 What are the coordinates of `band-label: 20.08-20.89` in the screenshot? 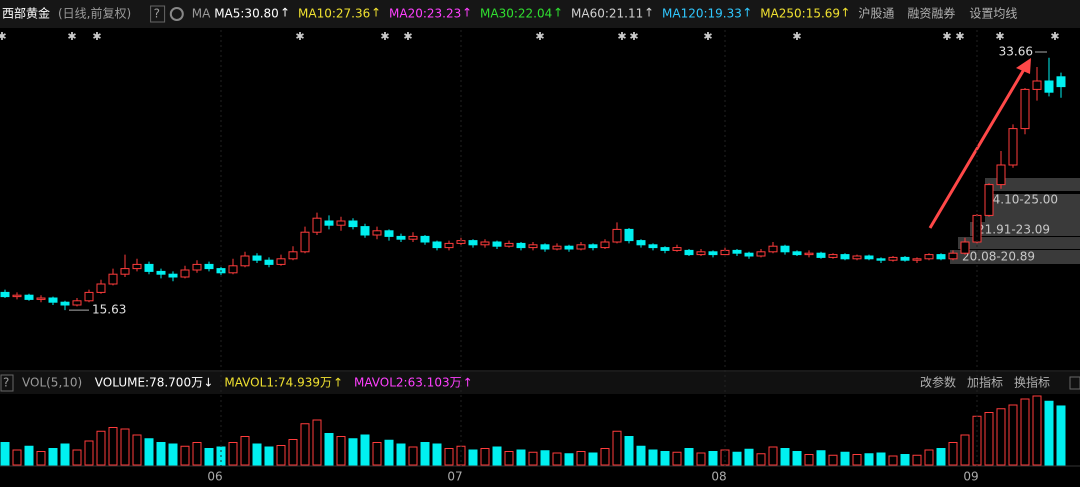 It's located at (998, 257).